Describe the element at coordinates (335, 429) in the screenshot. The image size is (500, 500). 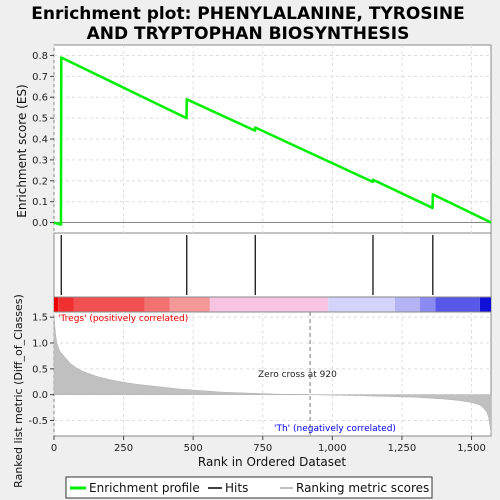
I see `negative-annotation: 'Th' (negatively correlated)` at that location.